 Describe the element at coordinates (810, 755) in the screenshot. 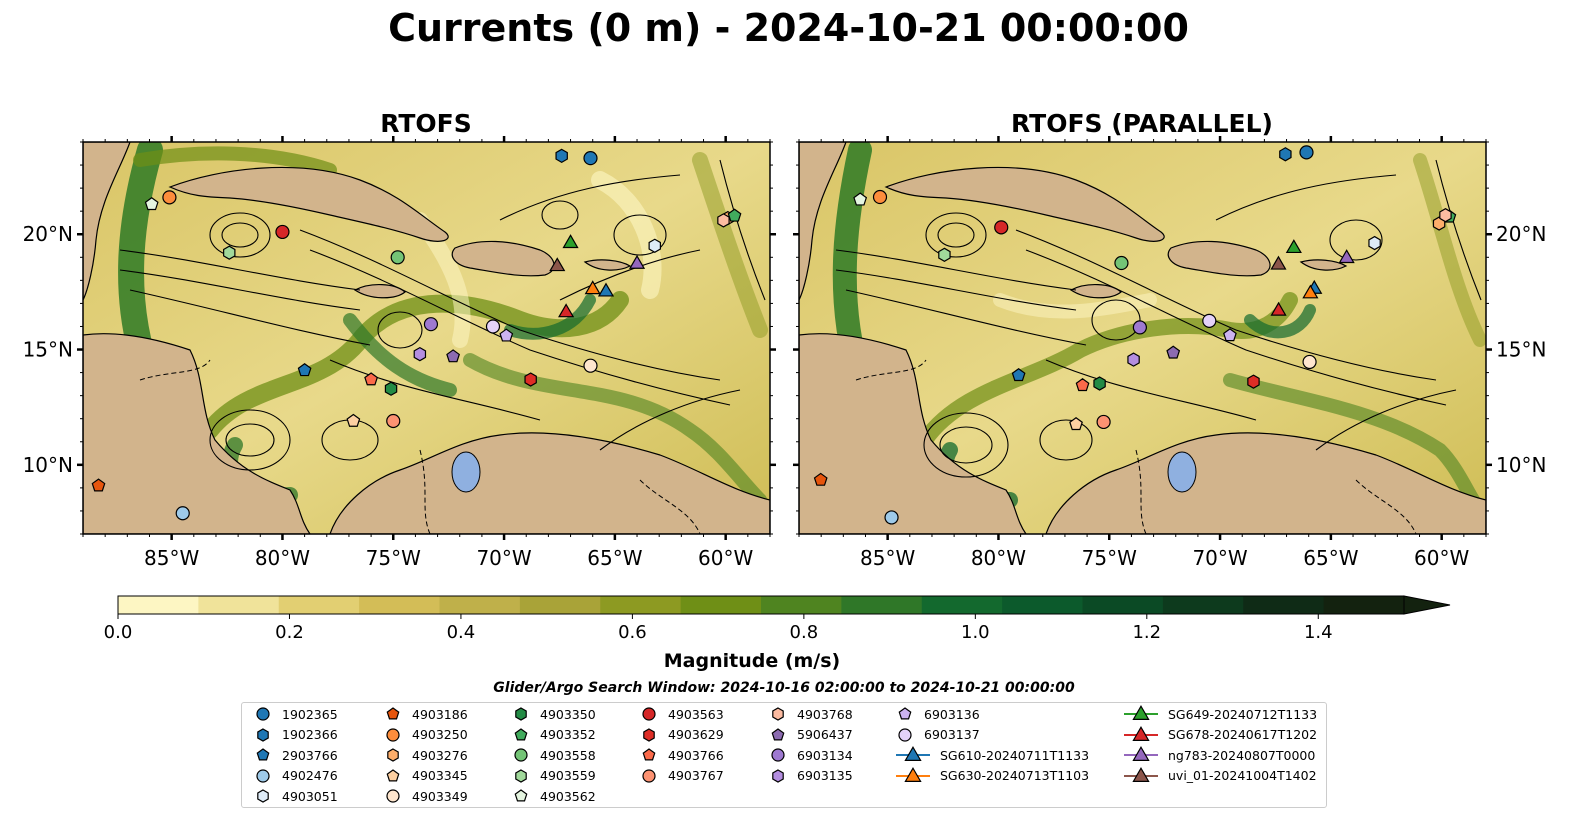

I see `legend-item-6903134: 6903134` at that location.